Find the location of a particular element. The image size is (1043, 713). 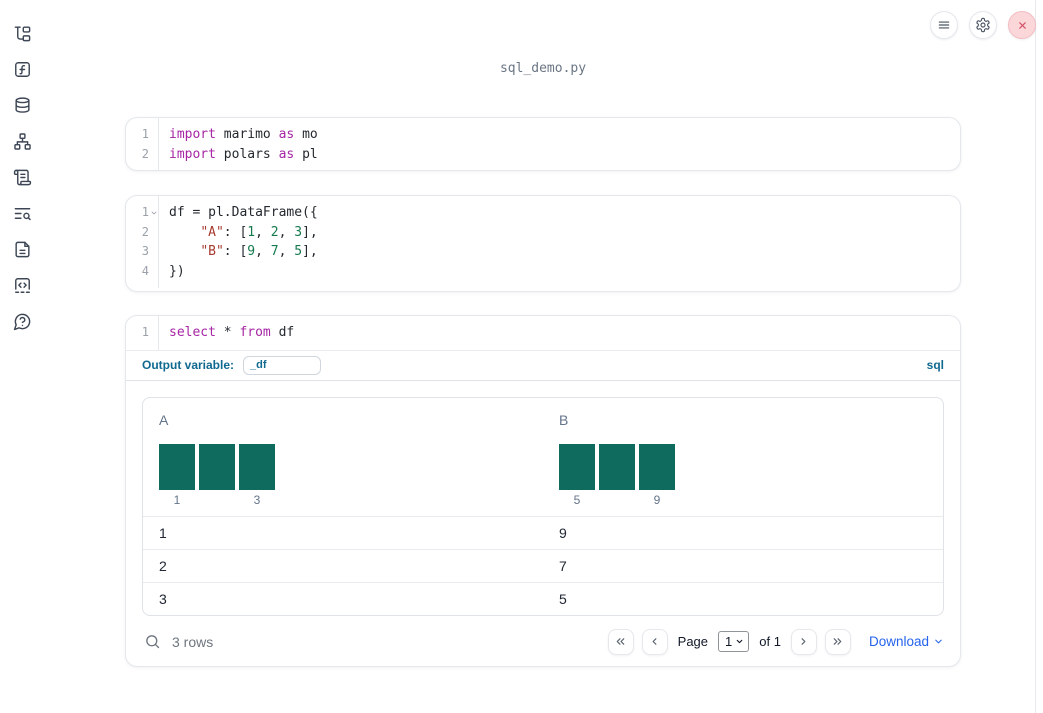

table-footer: 3 rows Page 1 of 1 is located at coordinates (543, 642).